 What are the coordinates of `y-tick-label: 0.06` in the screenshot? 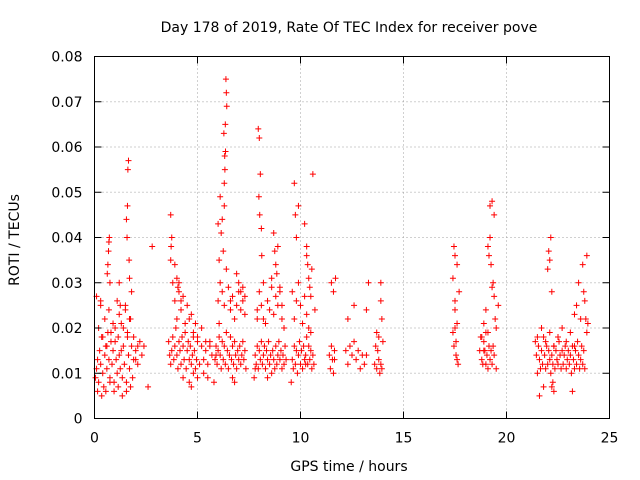 It's located at (66, 148).